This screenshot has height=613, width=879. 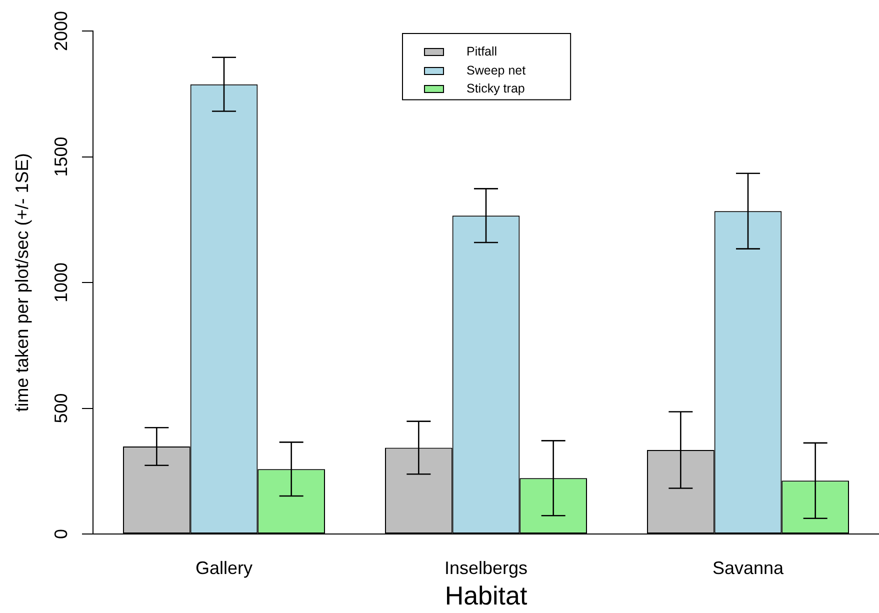 What do you see at coordinates (486, 595) in the screenshot?
I see `x-axis-title: Habitat` at bounding box center [486, 595].